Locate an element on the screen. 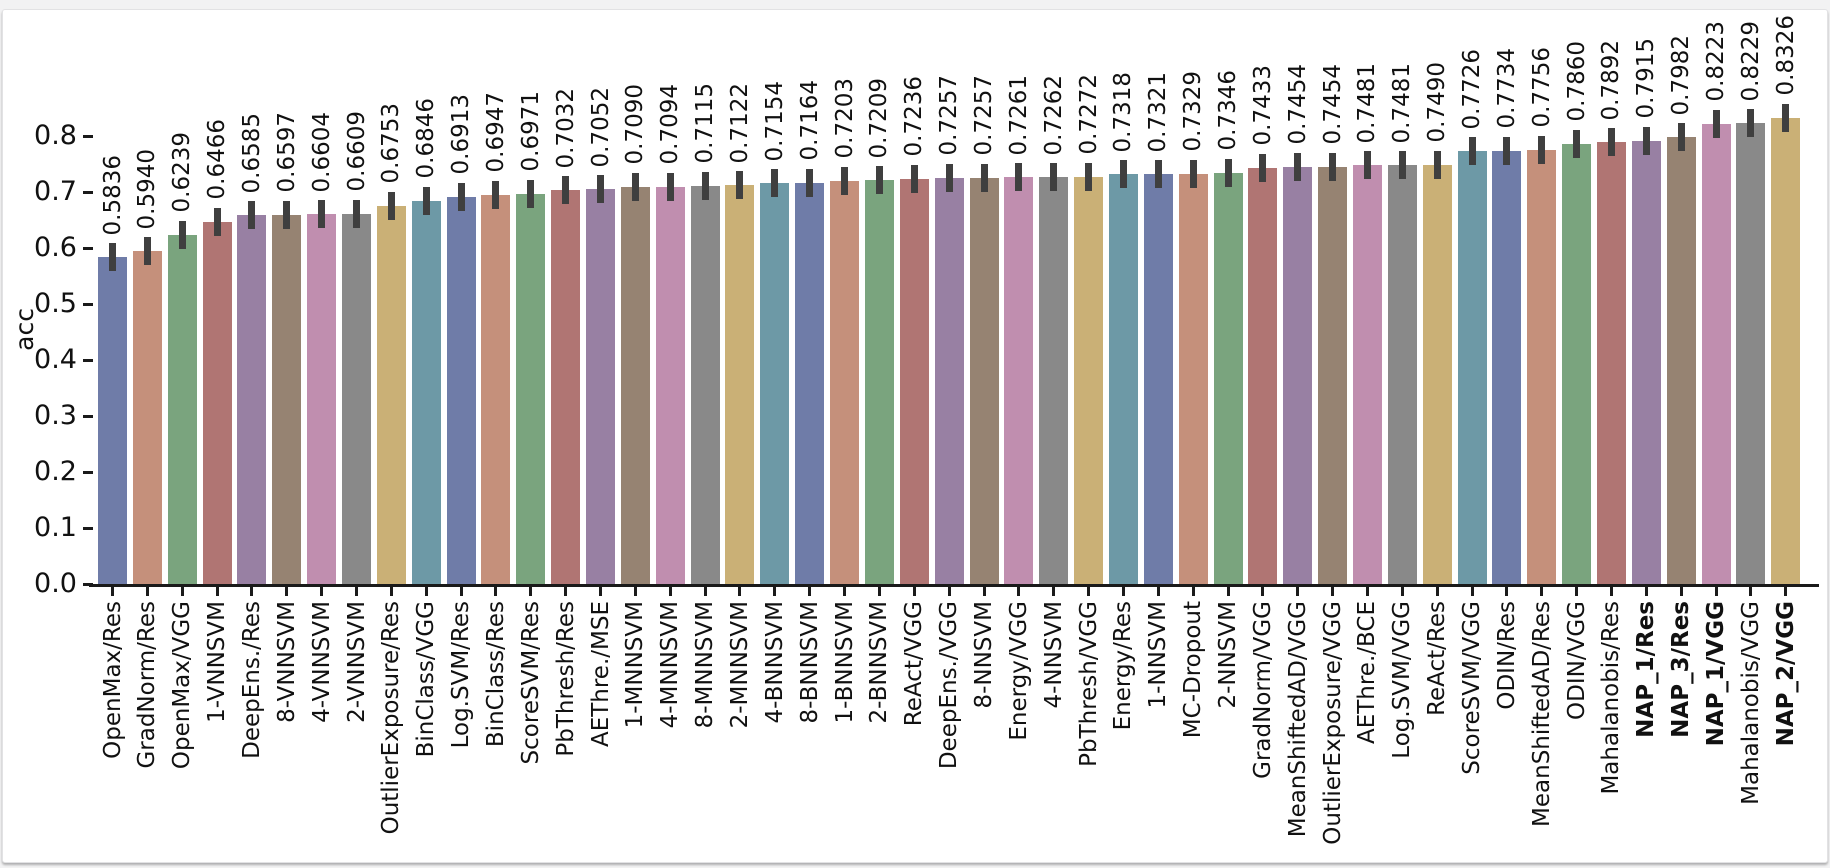  x-axis-label: PbThresh/Res is located at coordinates (565, 679).